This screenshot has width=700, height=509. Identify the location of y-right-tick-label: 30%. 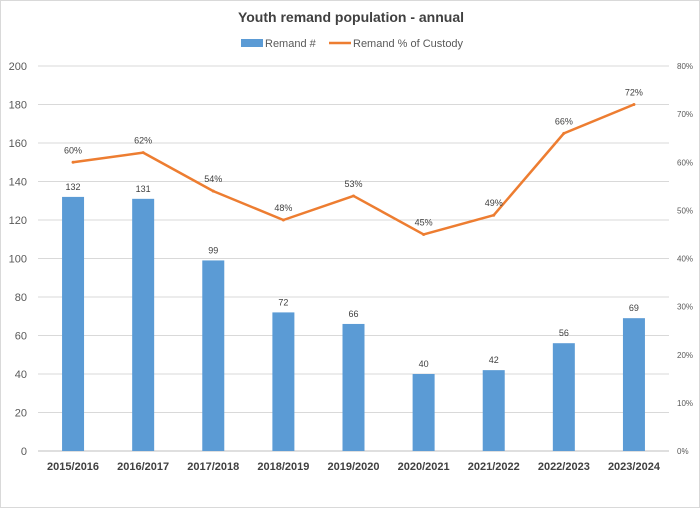
(685, 307).